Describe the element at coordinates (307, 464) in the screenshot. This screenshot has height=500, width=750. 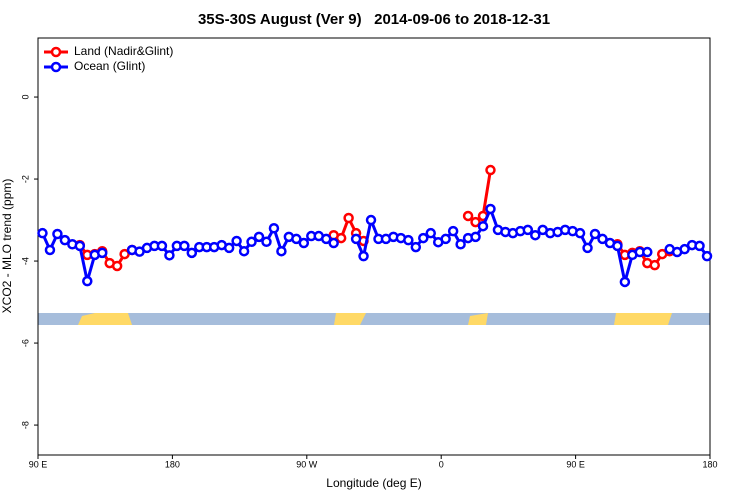
I see `x-tick-label: 90 W` at that location.